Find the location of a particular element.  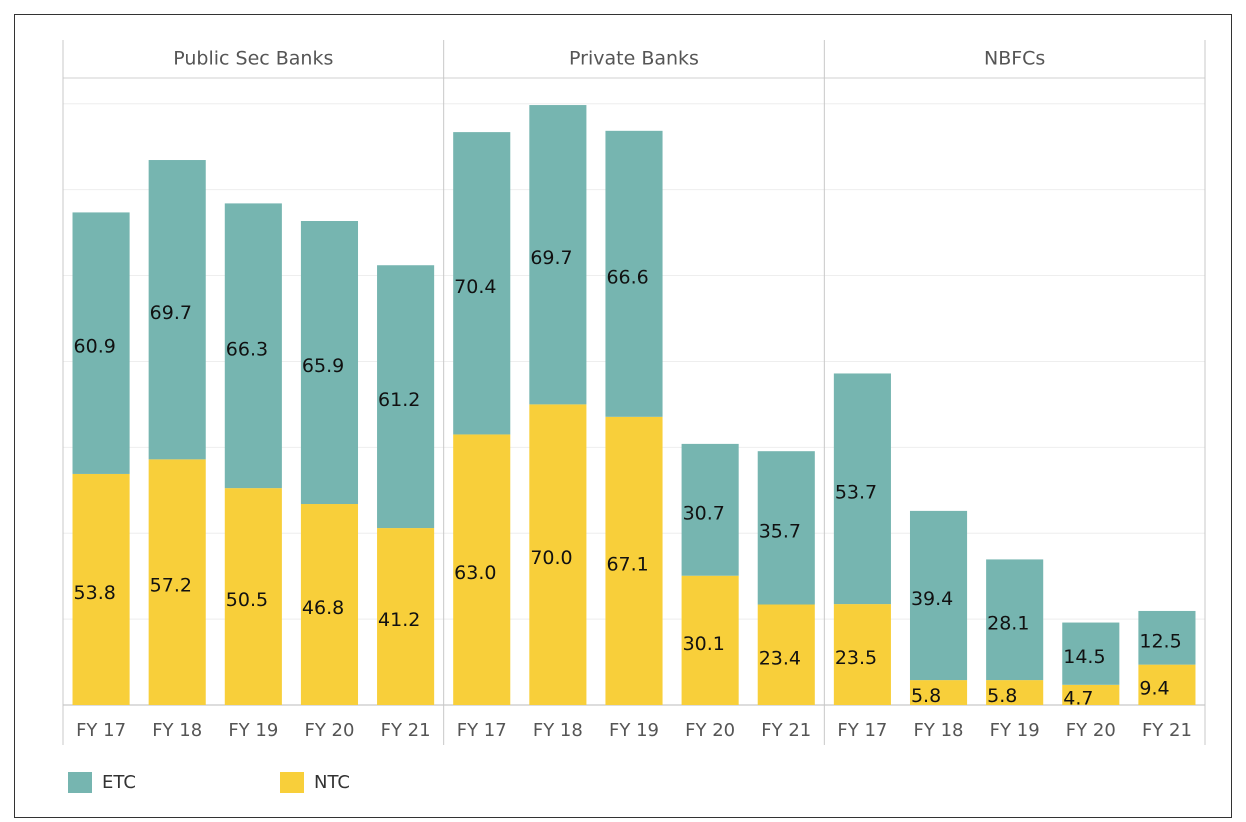

data-label: 53.7 is located at coordinates (856, 492).